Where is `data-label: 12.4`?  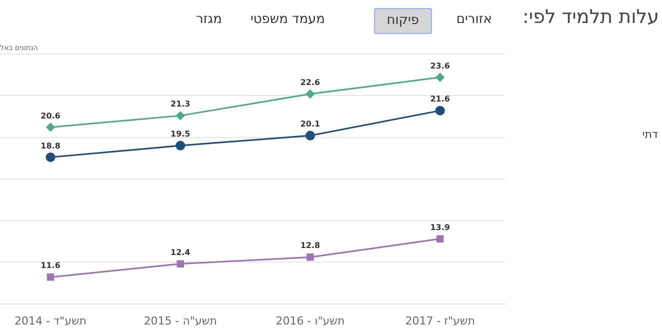 data-label: 12.4 is located at coordinates (180, 252).